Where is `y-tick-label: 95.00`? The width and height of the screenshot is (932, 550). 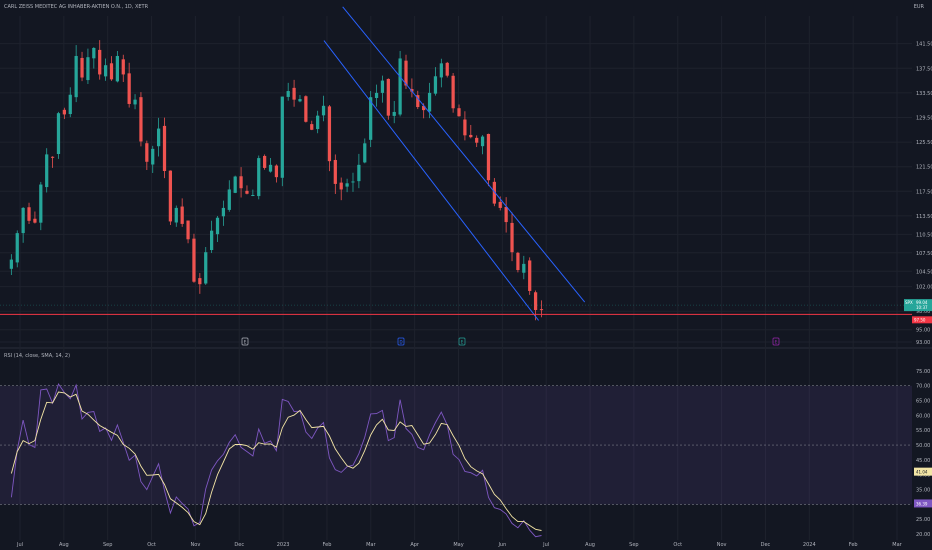
y-tick-label: 95.00 is located at coordinates (923, 331).